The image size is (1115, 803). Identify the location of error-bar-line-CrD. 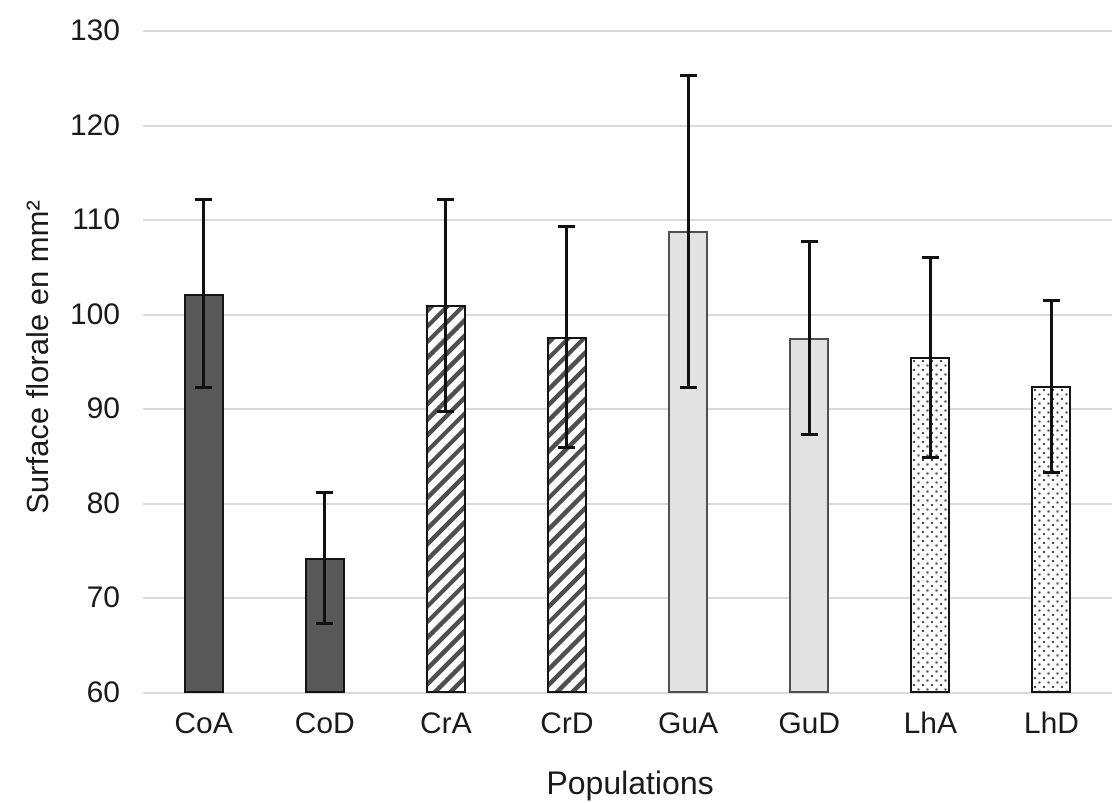
(567, 337).